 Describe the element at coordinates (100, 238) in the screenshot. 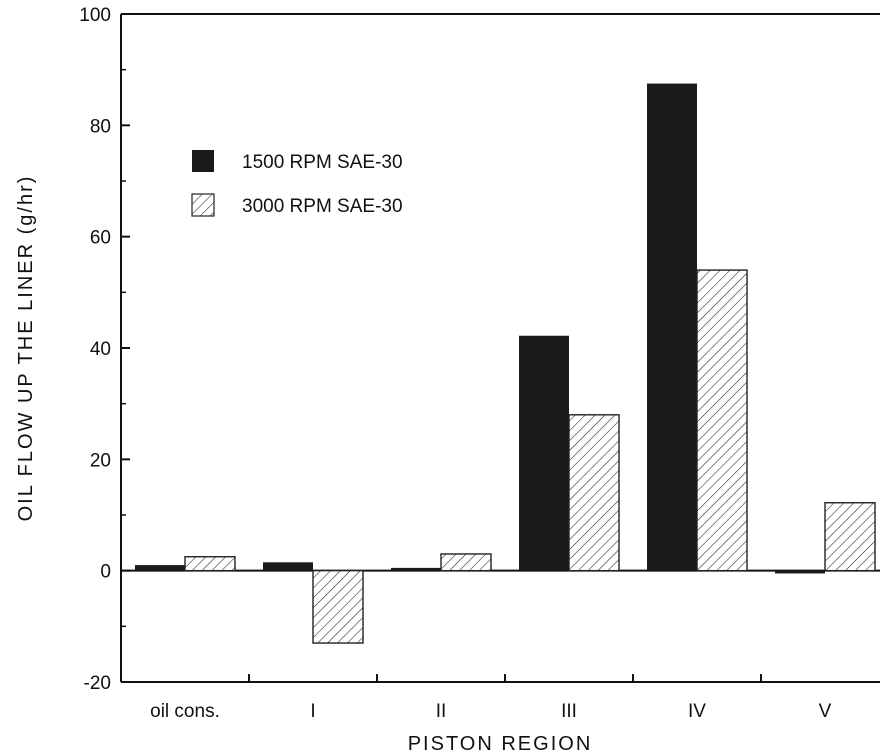

I see `y-tick-label: 60` at that location.